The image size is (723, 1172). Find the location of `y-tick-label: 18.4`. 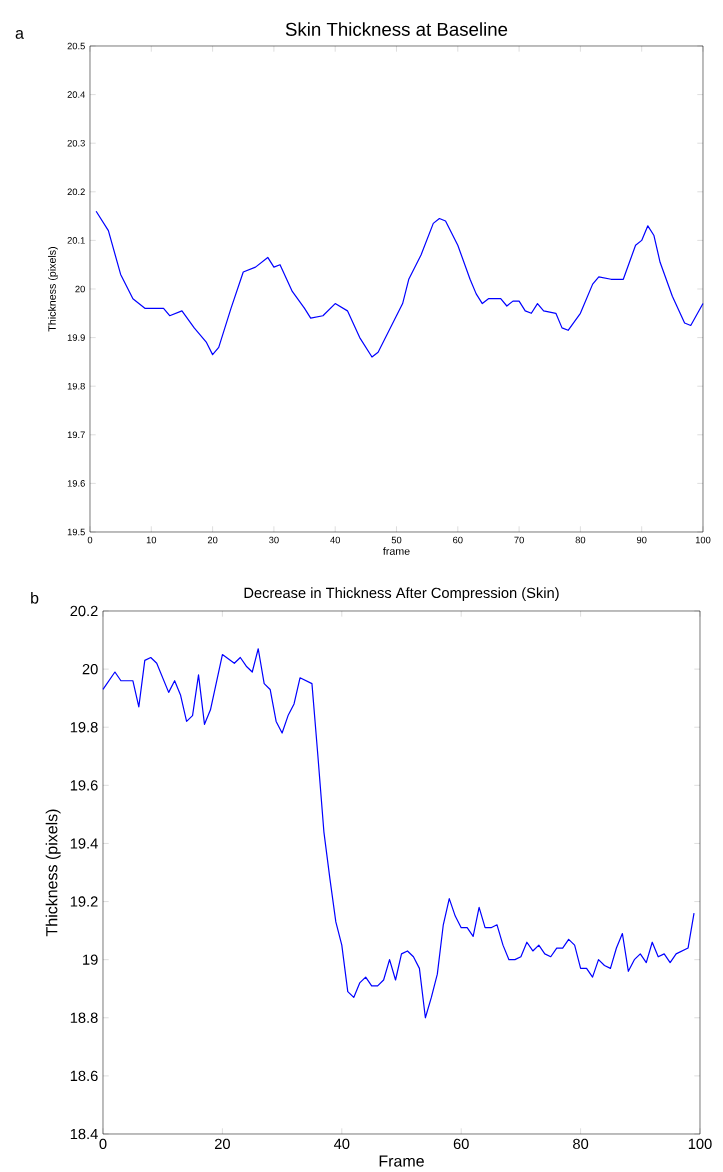

y-tick-label: 18.4 is located at coordinates (84, 1134).